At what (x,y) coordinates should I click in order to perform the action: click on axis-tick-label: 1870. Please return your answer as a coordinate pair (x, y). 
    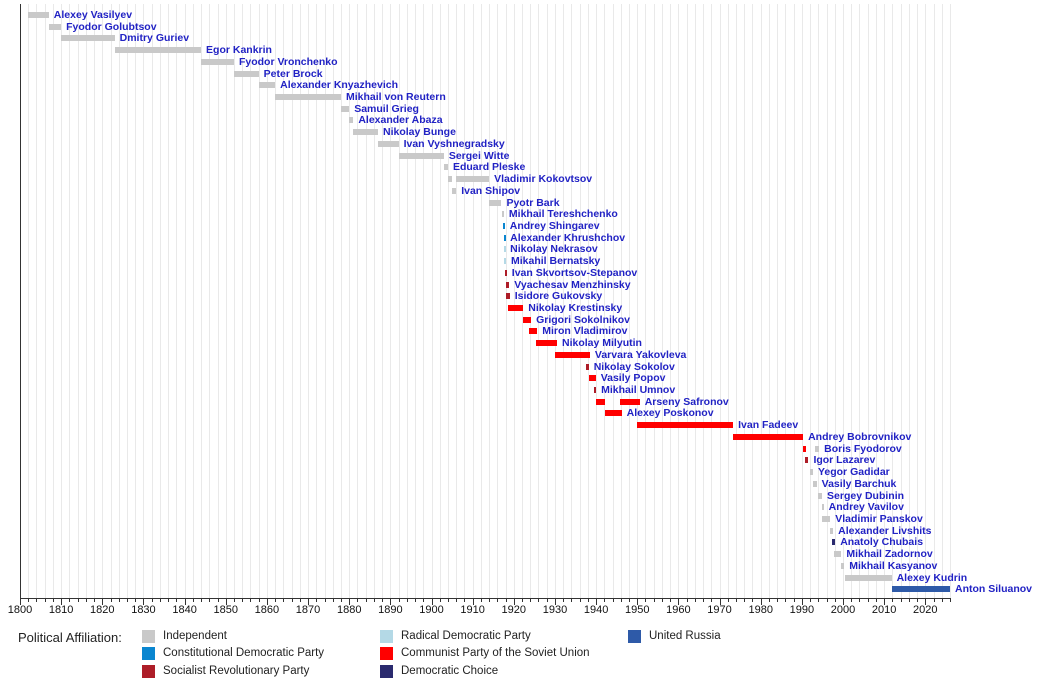
    Looking at the image, I should click on (308, 610).